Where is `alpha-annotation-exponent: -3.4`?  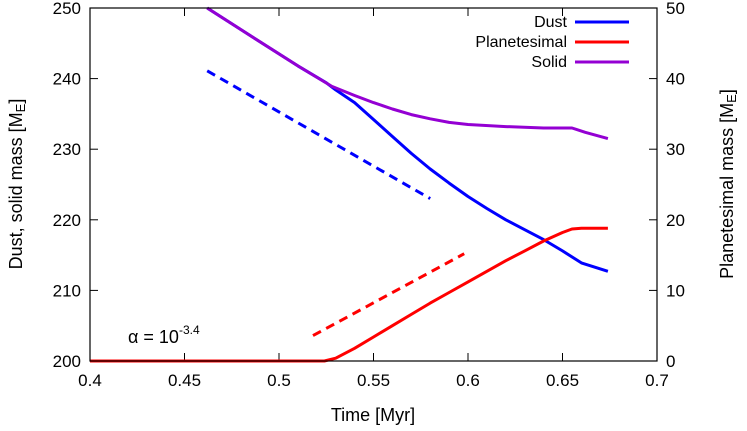
alpha-annotation-exponent: -3.4 is located at coordinates (189, 330).